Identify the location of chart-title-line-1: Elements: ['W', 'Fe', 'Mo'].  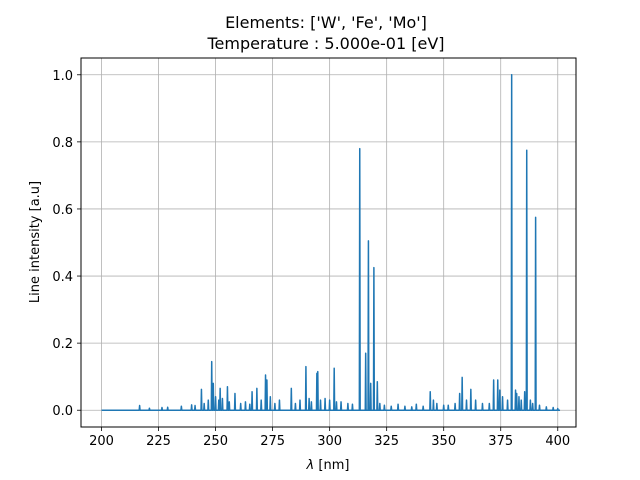
(326, 22).